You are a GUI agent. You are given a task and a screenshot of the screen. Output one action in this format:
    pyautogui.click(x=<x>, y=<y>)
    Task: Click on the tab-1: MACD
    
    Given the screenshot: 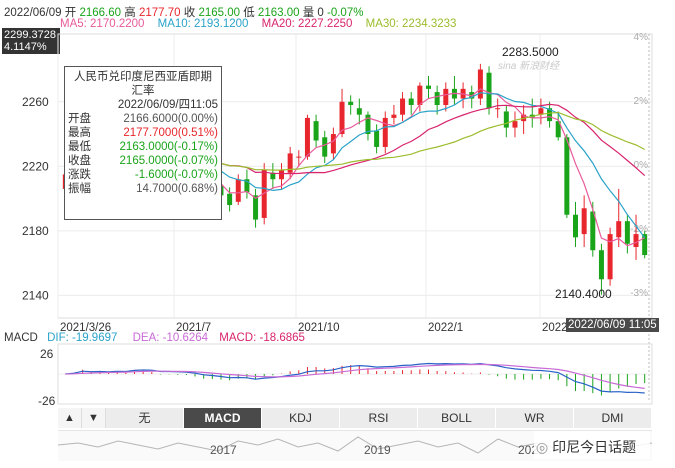 What is the action you would take?
    pyautogui.click(x=223, y=418)
    